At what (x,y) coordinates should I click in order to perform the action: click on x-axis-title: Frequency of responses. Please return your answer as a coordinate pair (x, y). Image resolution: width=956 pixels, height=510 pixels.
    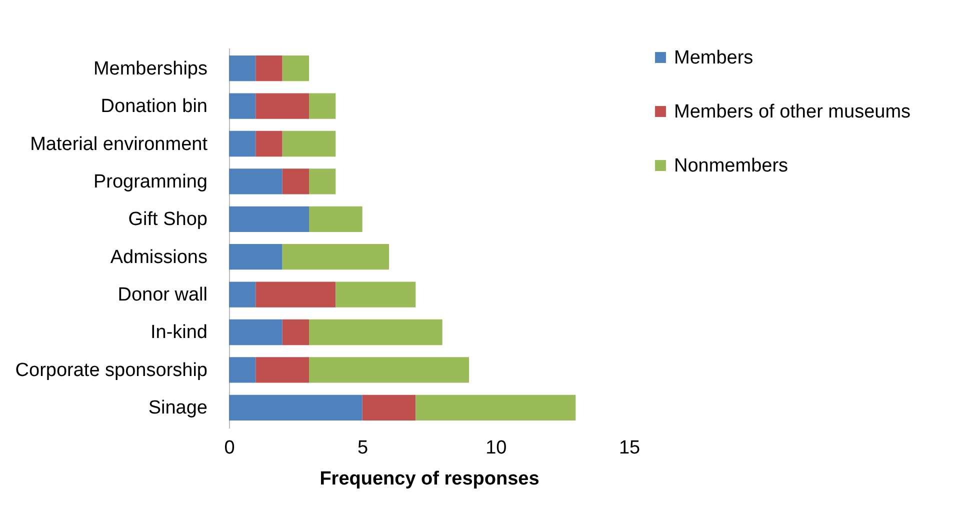
    Looking at the image, I should click on (430, 479).